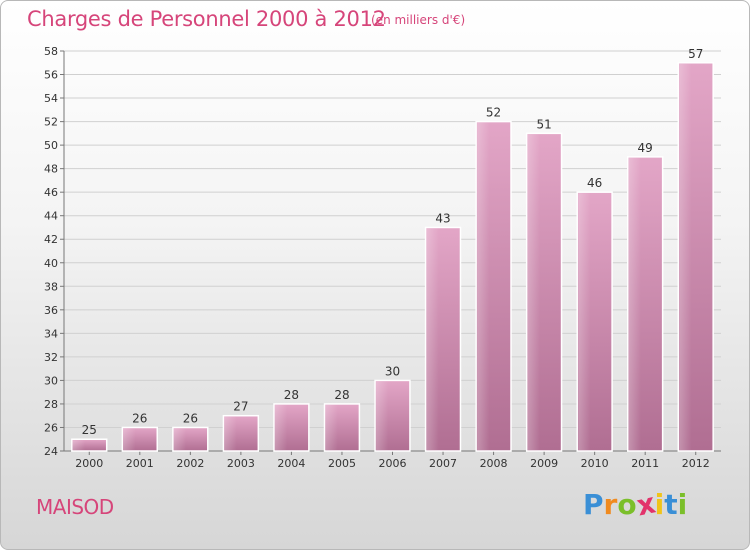 This screenshot has height=550, width=750. I want to click on x-tick-label: 2002, so click(190, 463).